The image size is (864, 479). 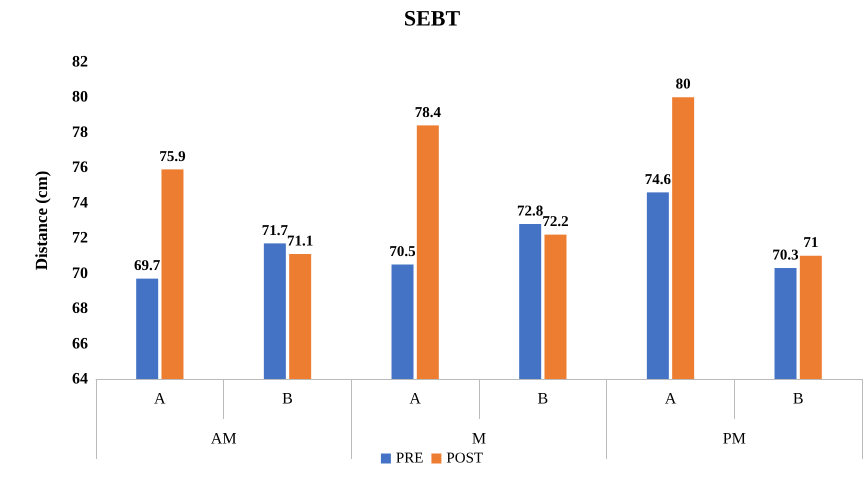 I want to click on data-label: 75.9, so click(x=172, y=156).